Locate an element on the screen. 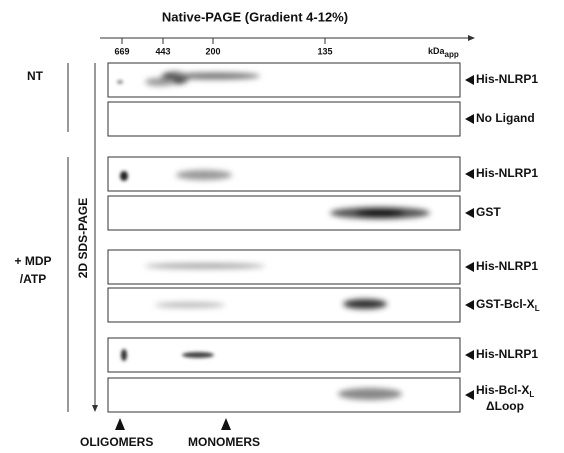 The width and height of the screenshot is (564, 453). row-label: GST-Bcl-XL is located at coordinates (508, 305).